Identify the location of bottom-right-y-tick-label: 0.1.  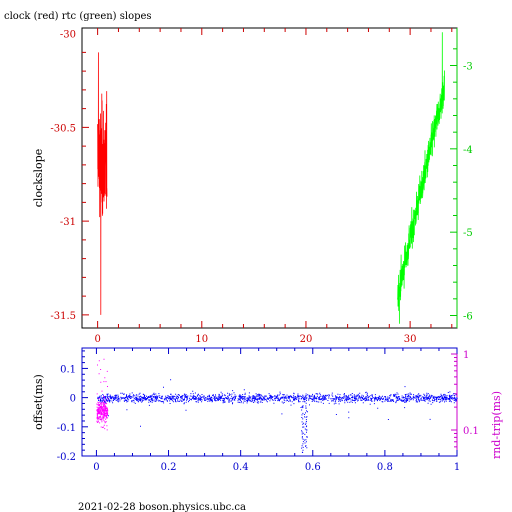
(471, 431).